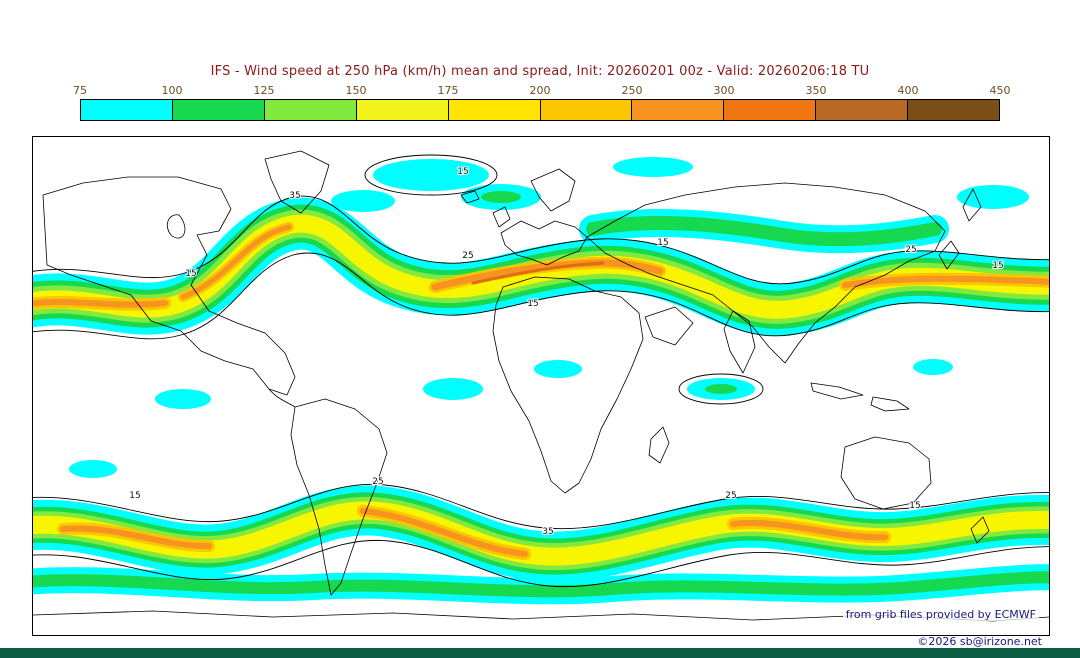 The height and width of the screenshot is (658, 1080). I want to click on colorbar-tick: 350, so click(816, 90).